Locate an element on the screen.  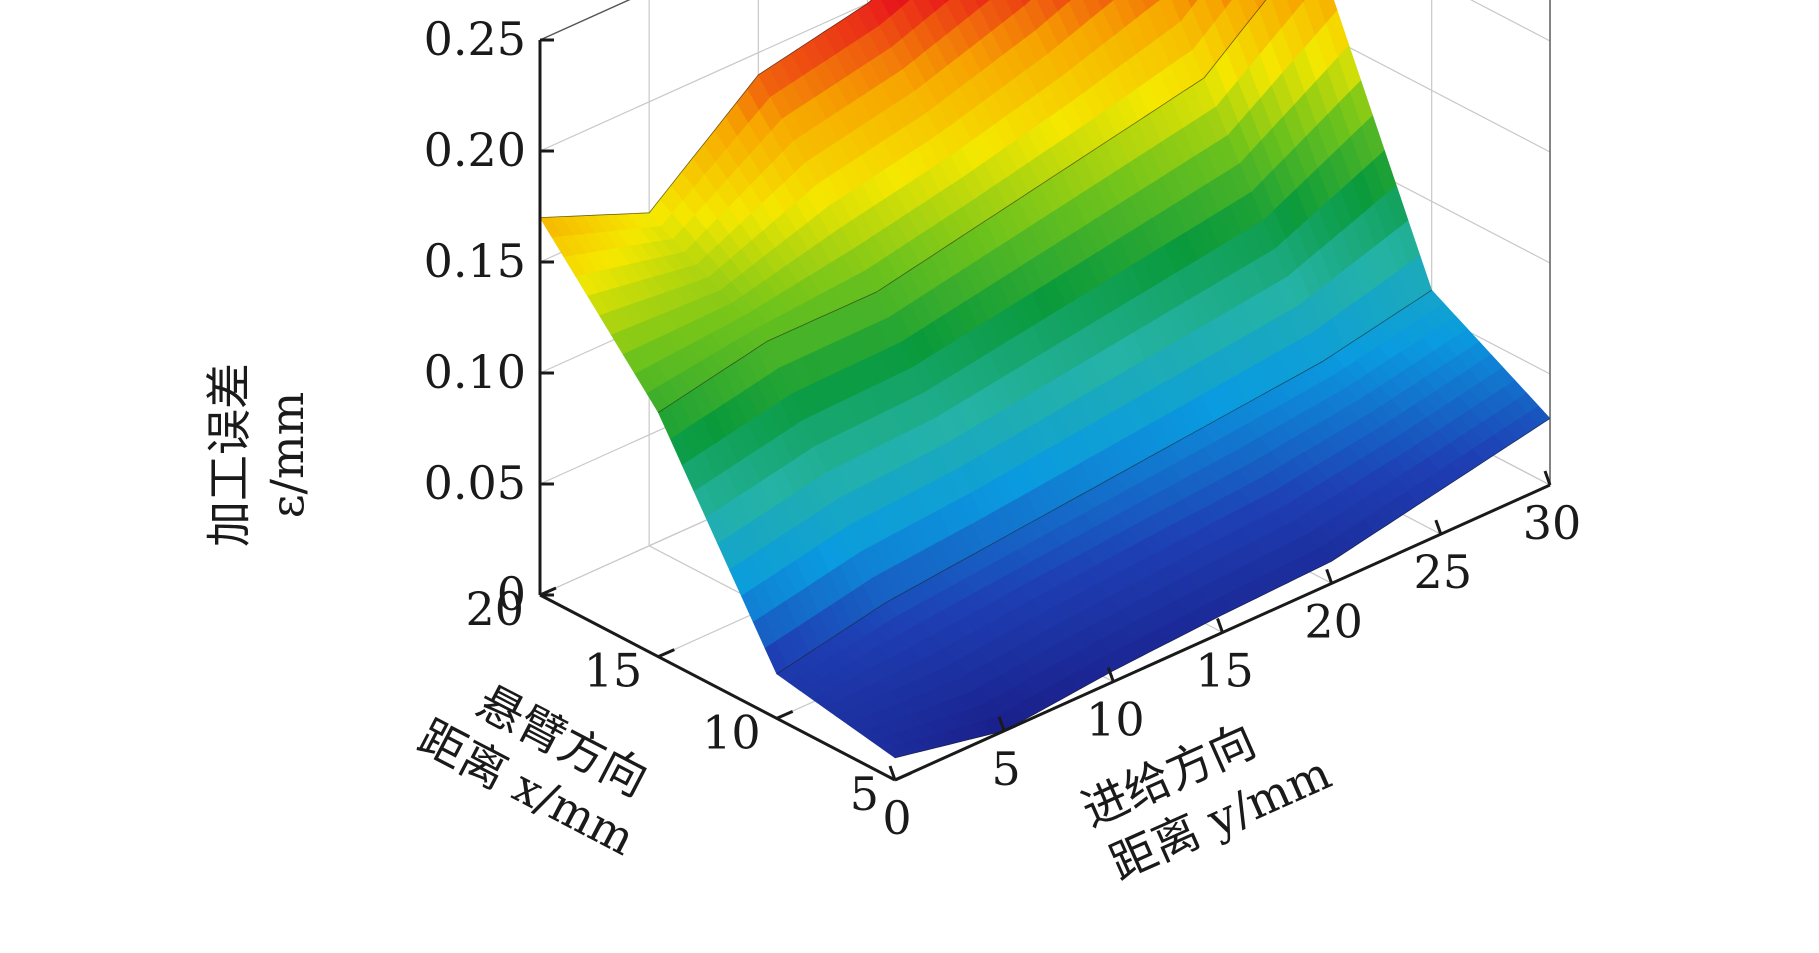
z-tick-label: 0.20 is located at coordinates (475, 150).